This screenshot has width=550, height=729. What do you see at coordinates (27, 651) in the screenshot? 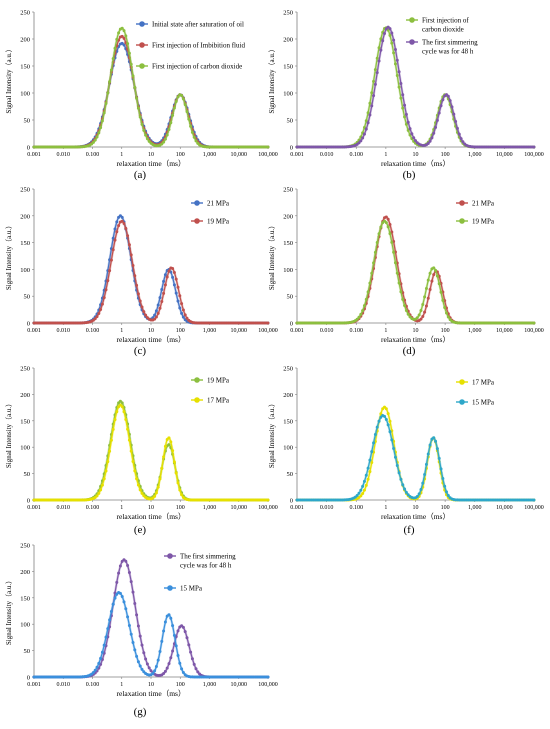
I see `y-tick-label: 50` at bounding box center [27, 651].